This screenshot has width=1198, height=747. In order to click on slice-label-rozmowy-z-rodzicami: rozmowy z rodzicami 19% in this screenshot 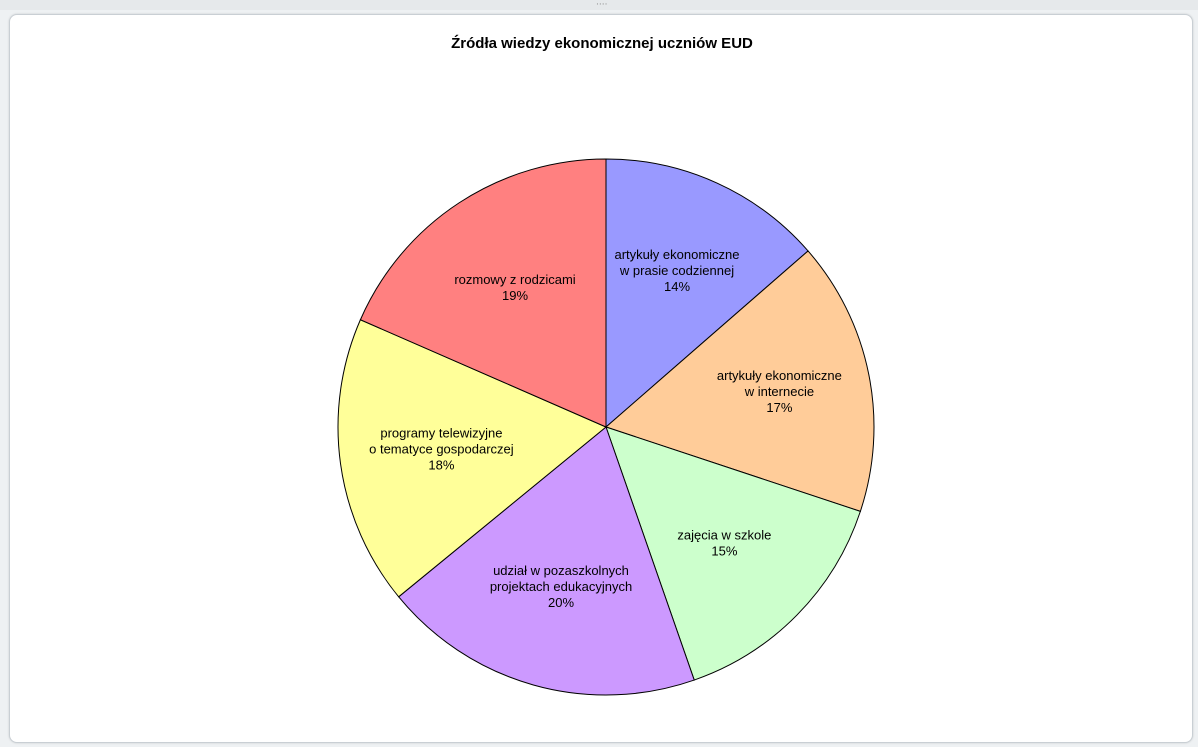, I will do `click(514, 287)`.